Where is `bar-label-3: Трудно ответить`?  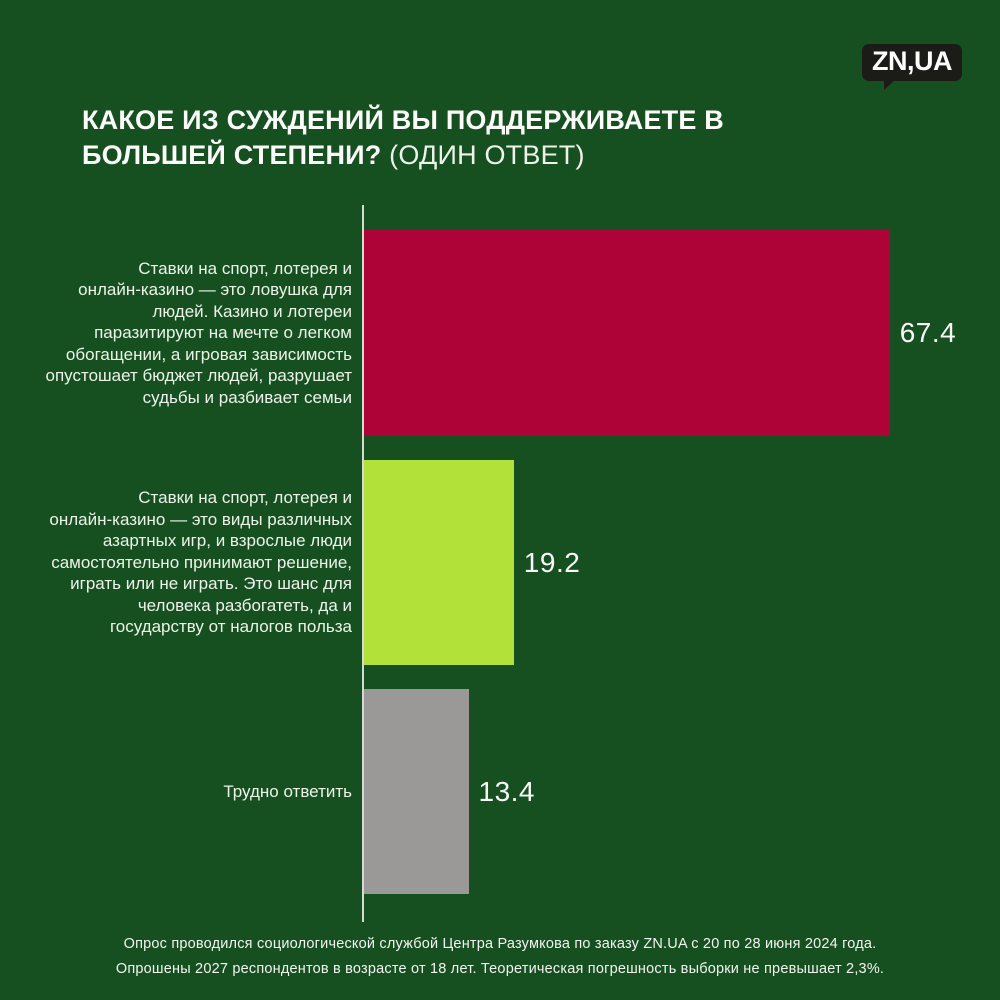 bar-label-3: Трудно ответить is located at coordinates (287, 791).